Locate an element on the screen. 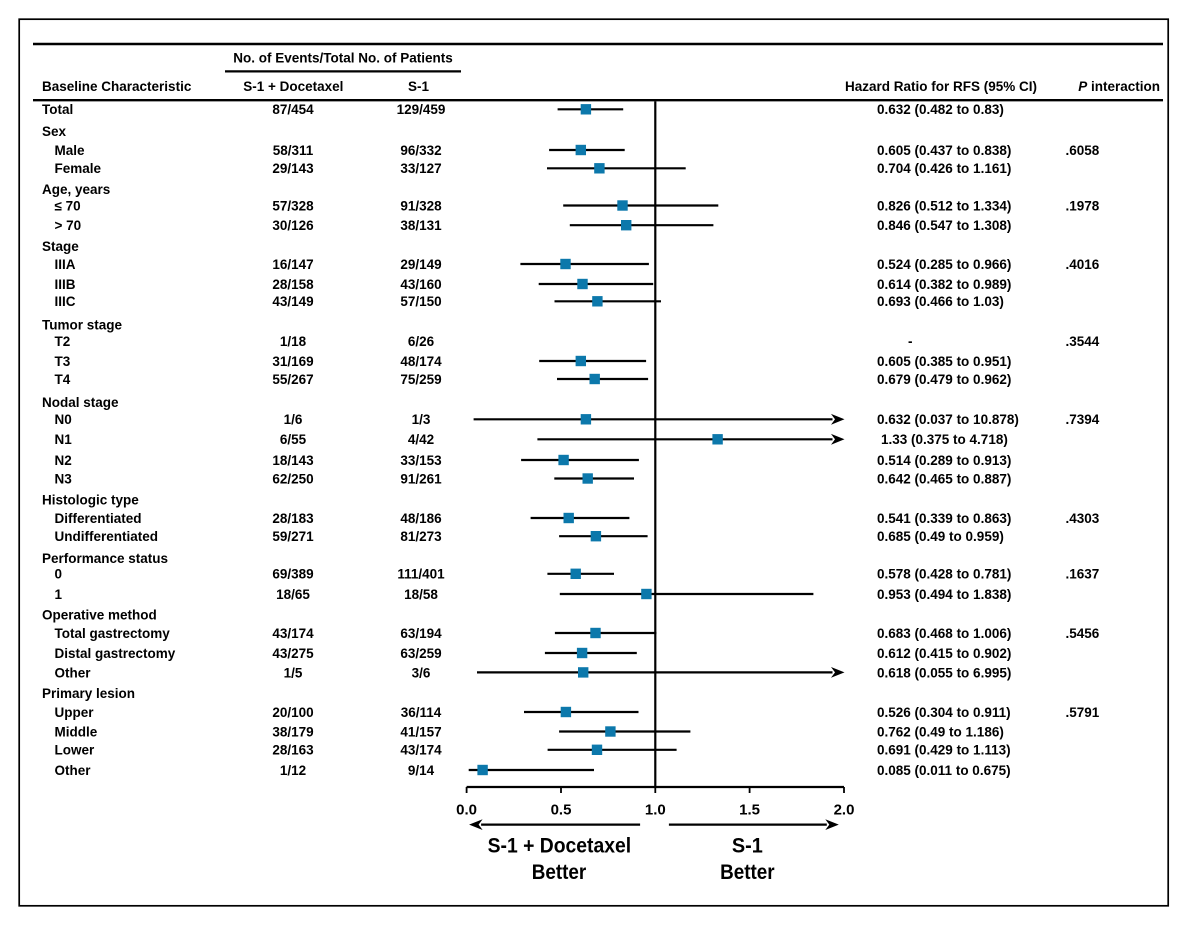 The image size is (1186, 928). svg-text: 63/259 is located at coordinates (420, 653).